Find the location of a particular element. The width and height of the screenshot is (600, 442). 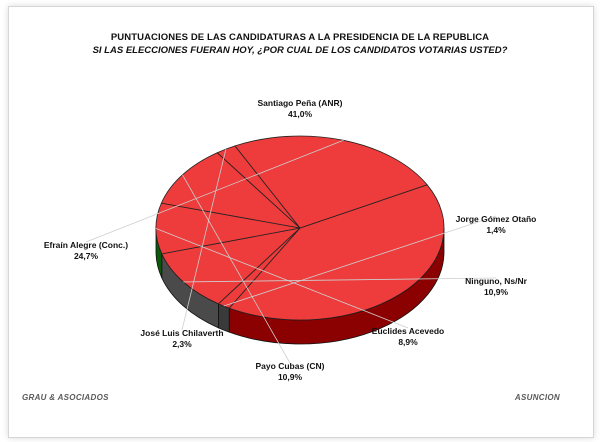

label-name-jose: José Luis Chilaverth is located at coordinates (181, 333).